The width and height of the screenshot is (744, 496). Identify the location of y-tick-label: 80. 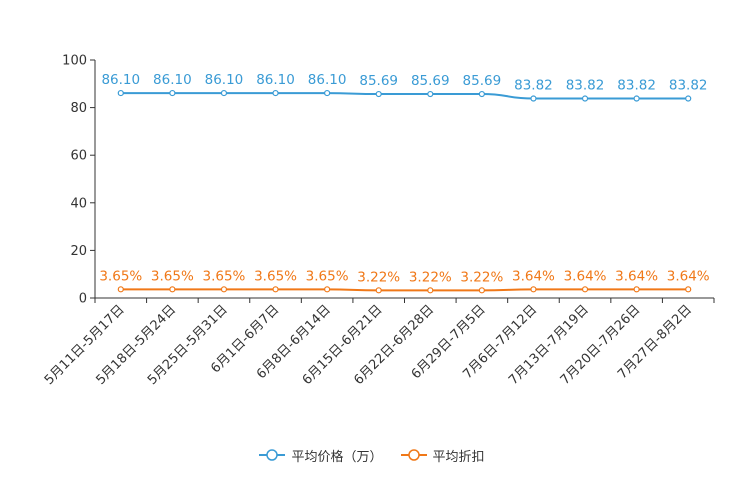
(78, 108).